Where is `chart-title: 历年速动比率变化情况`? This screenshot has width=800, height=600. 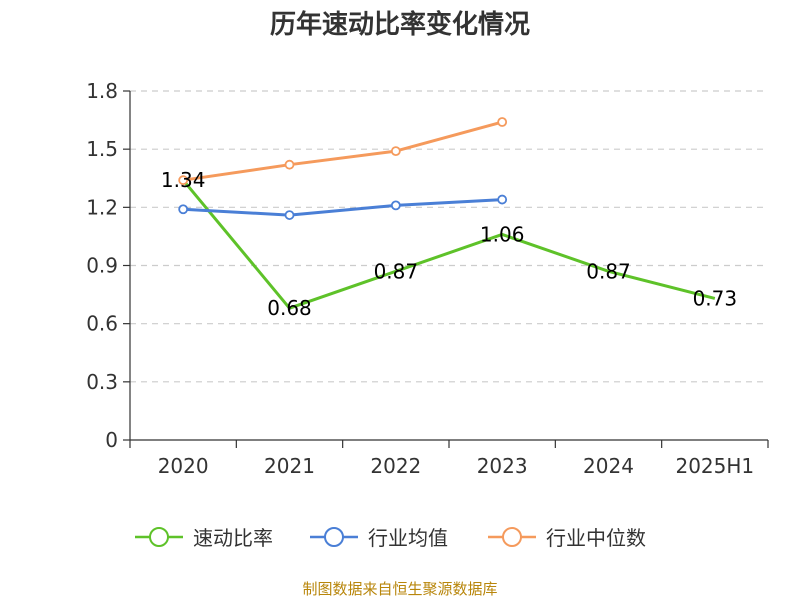
chart-title: 历年速动比率变化情况 is located at coordinates (400, 24).